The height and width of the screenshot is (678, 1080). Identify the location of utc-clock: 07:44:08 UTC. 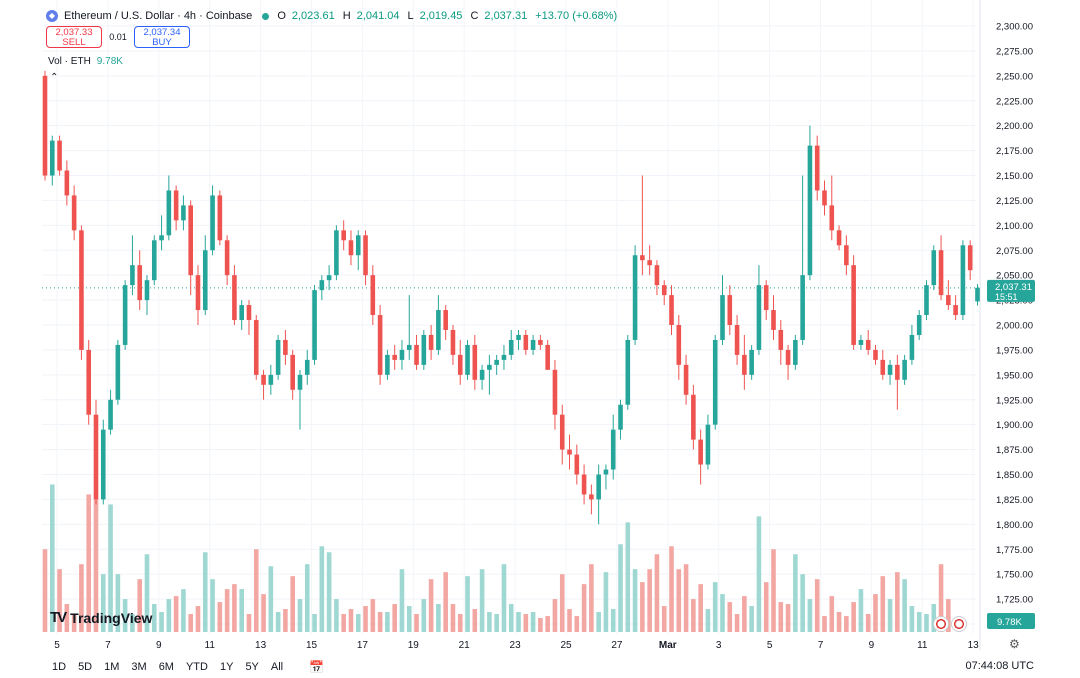
(999, 666).